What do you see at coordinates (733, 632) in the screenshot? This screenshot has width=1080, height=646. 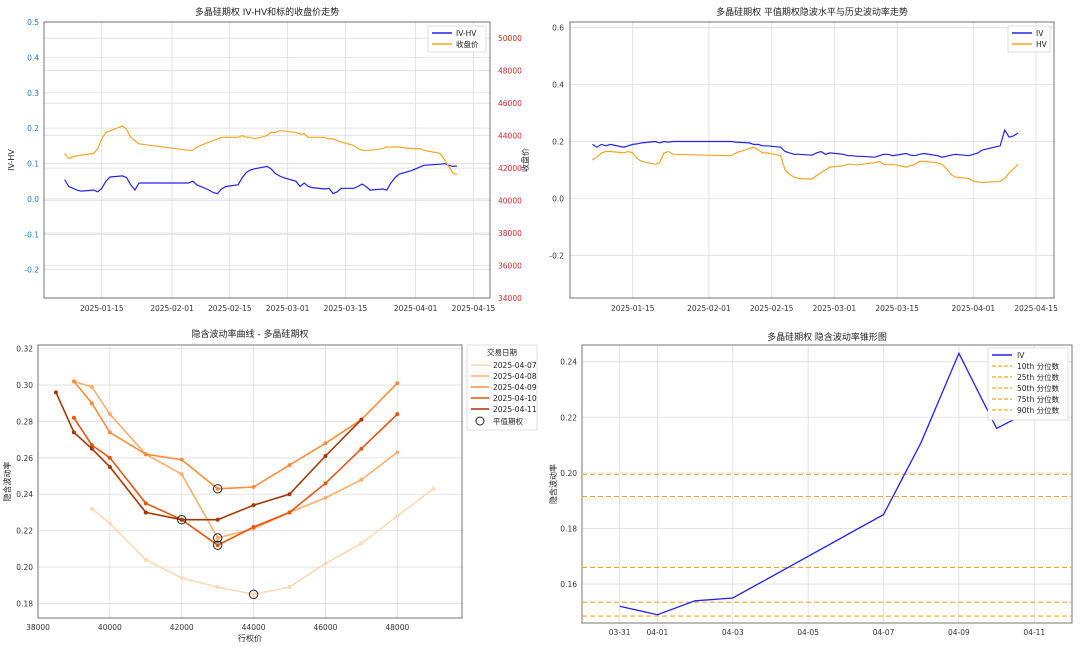 I see `x-tick-label: 04-03` at bounding box center [733, 632].